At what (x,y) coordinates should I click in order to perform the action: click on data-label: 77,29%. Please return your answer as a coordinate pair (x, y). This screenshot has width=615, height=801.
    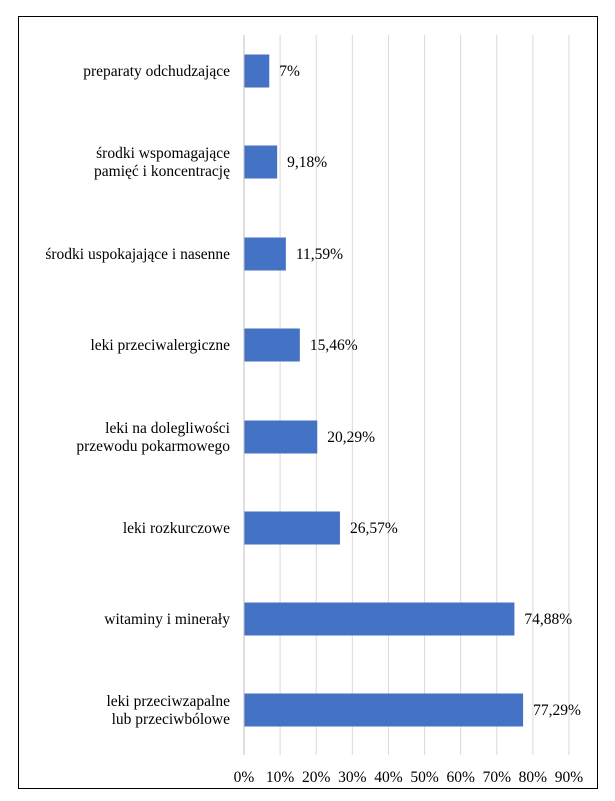
    Looking at the image, I should click on (557, 710).